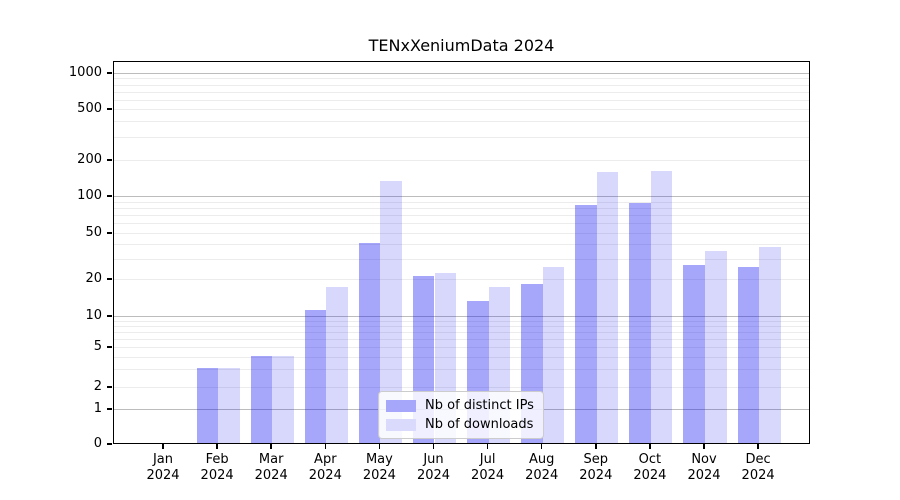  What do you see at coordinates (640, 323) in the screenshot?
I see `bar-nb-of-distinct-ips-oct` at bounding box center [640, 323].